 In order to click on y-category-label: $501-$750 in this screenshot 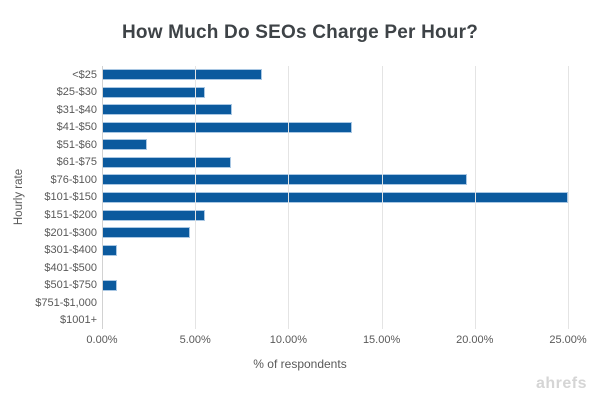, I will do `click(70, 285)`.